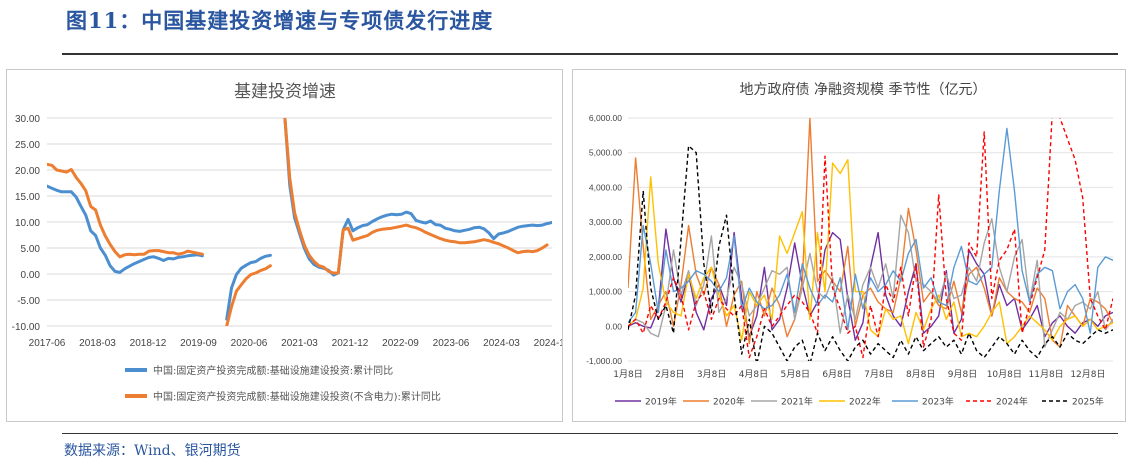  What do you see at coordinates (26, 327) in the screenshot?
I see `y-tick-label: -10.00` at bounding box center [26, 327].